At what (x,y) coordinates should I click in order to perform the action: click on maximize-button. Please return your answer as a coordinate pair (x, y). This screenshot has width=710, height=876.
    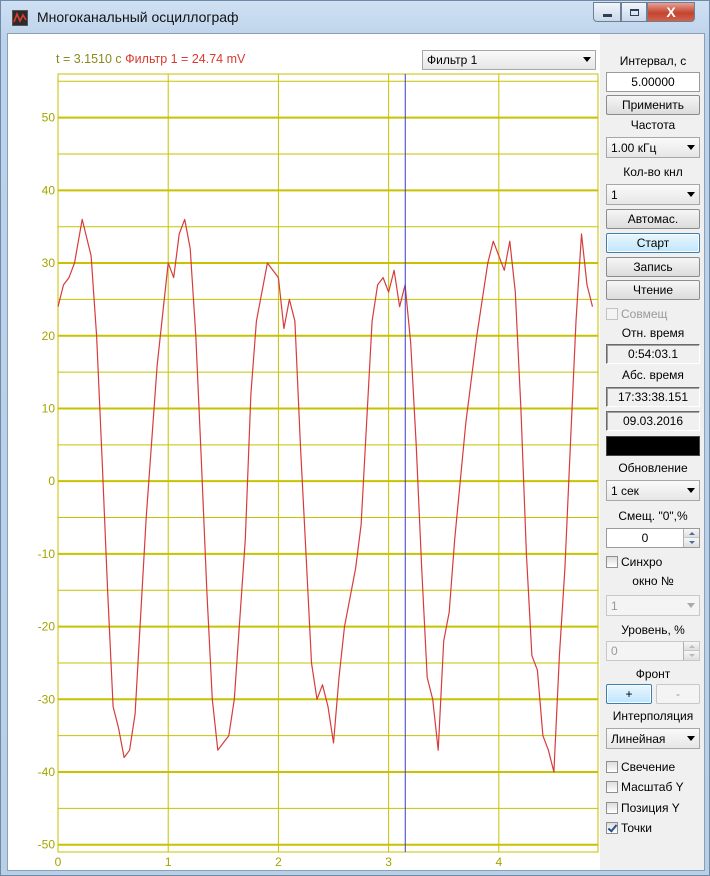
    Looking at the image, I should click on (634, 12).